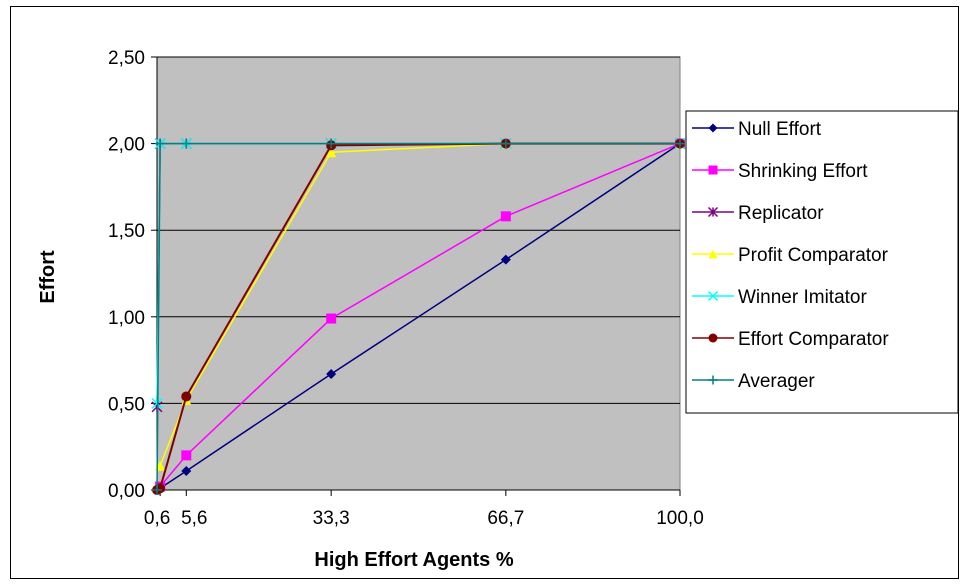  Describe the element at coordinates (331, 518) in the screenshot. I see `x-tick-label: 33,3` at that location.